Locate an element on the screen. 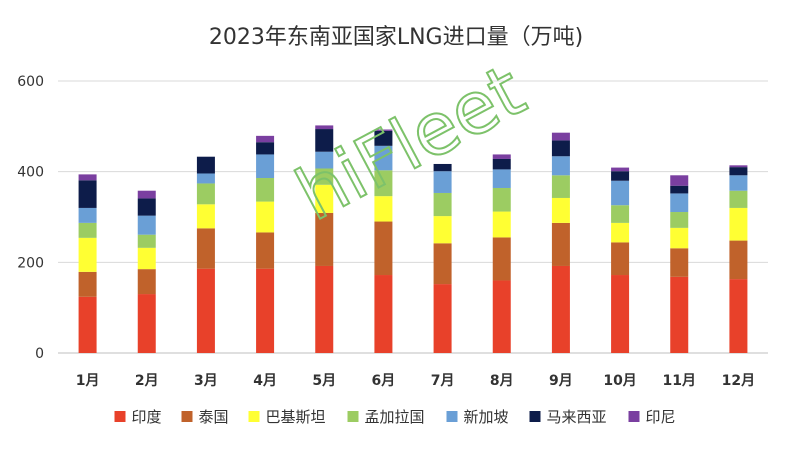 The height and width of the screenshot is (452, 792). y-axis-ticks: 0 200 400 600 is located at coordinates (30, 218).